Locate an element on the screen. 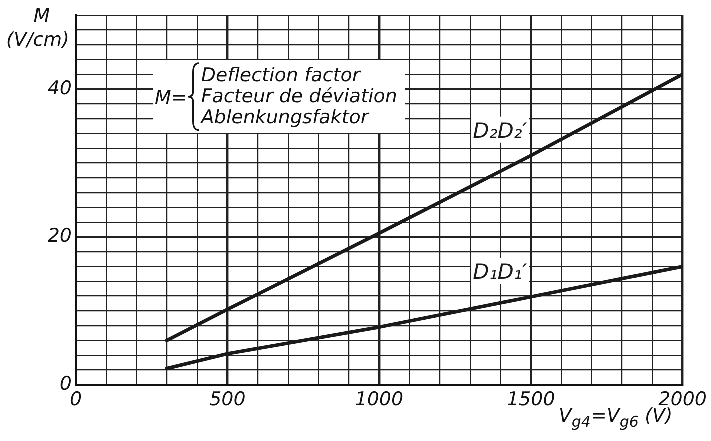  y-tick-label: 40 is located at coordinates (60, 88).